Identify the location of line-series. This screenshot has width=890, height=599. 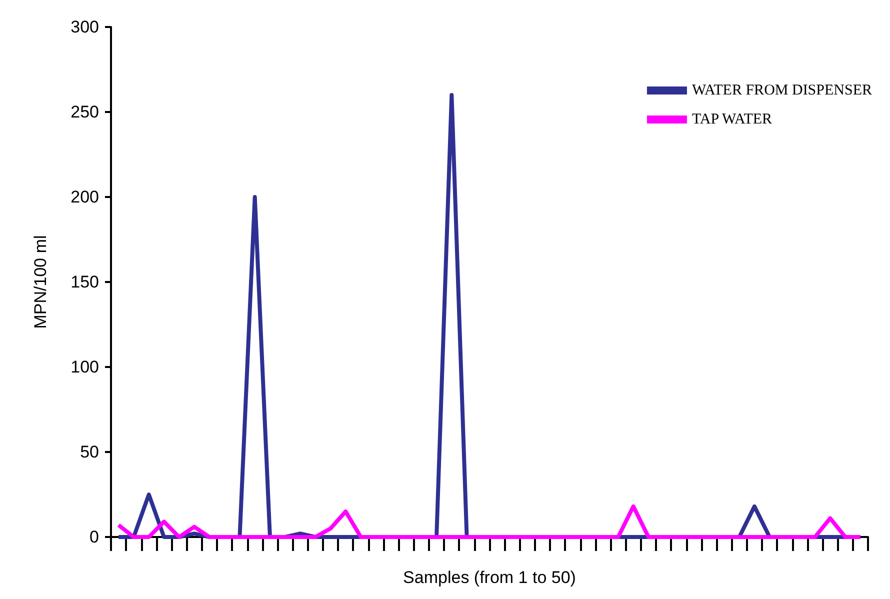
(489, 521).